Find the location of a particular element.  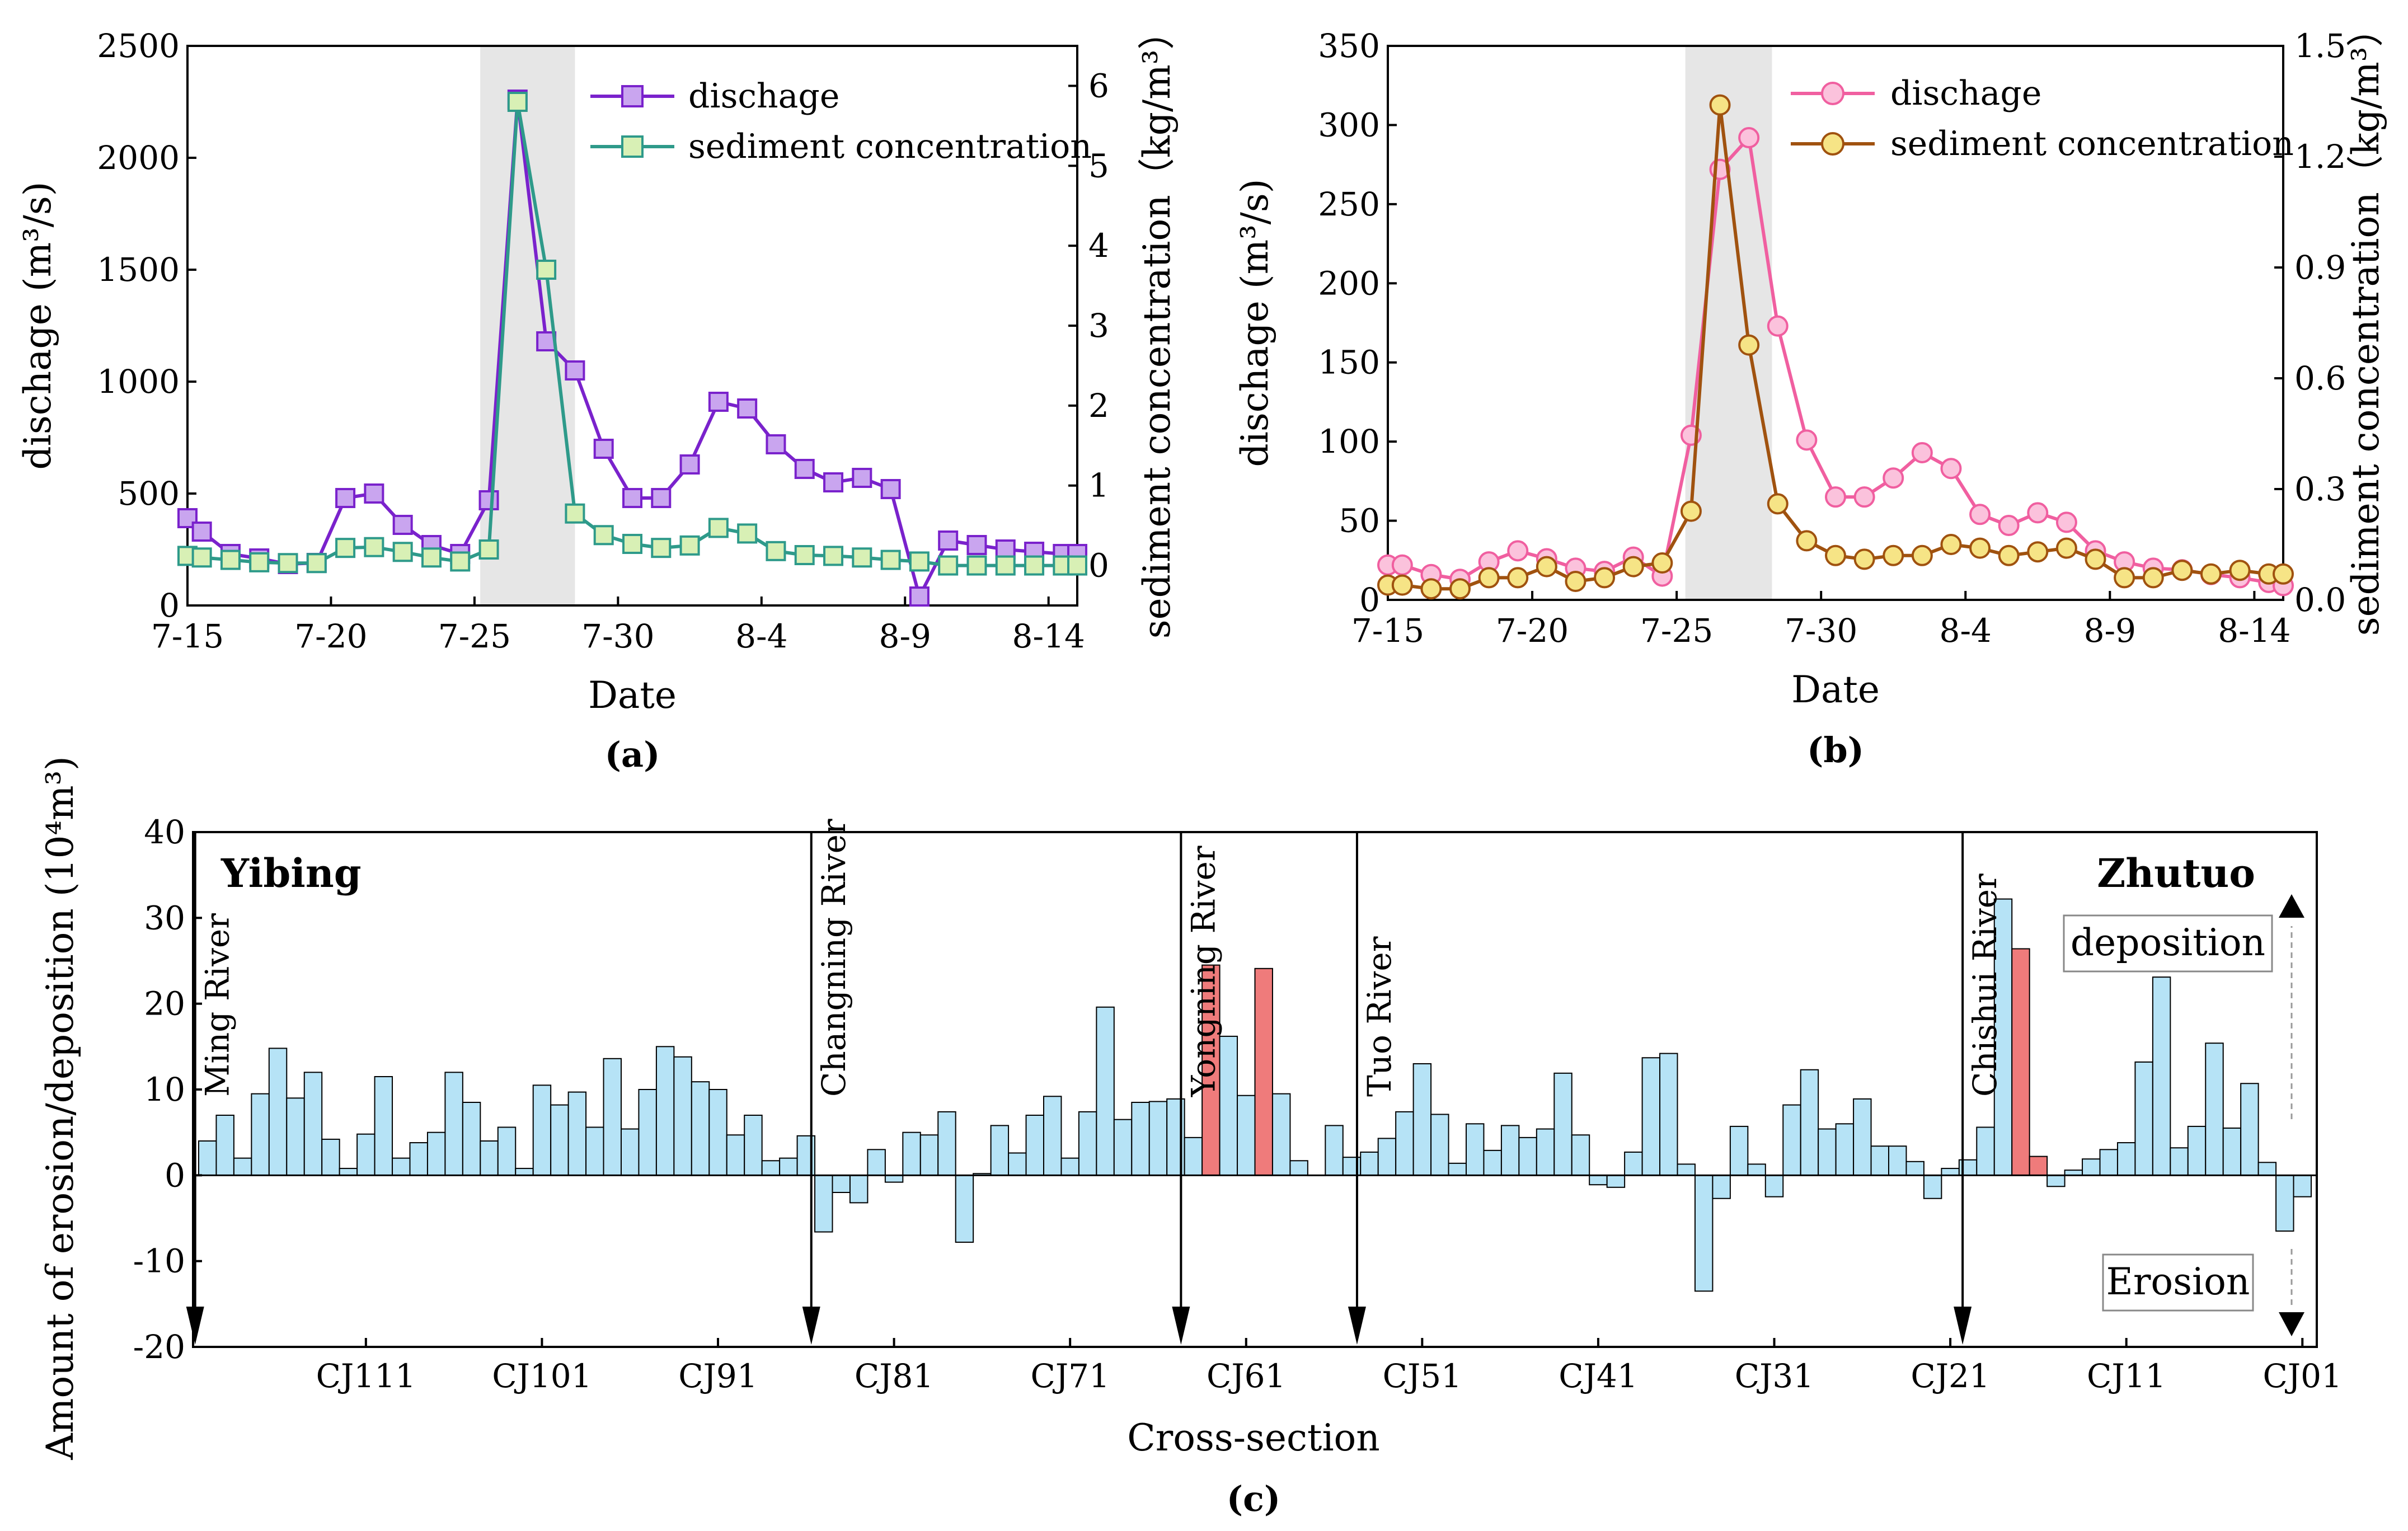

x-tick-label: CJ11 is located at coordinates (2126, 1376).